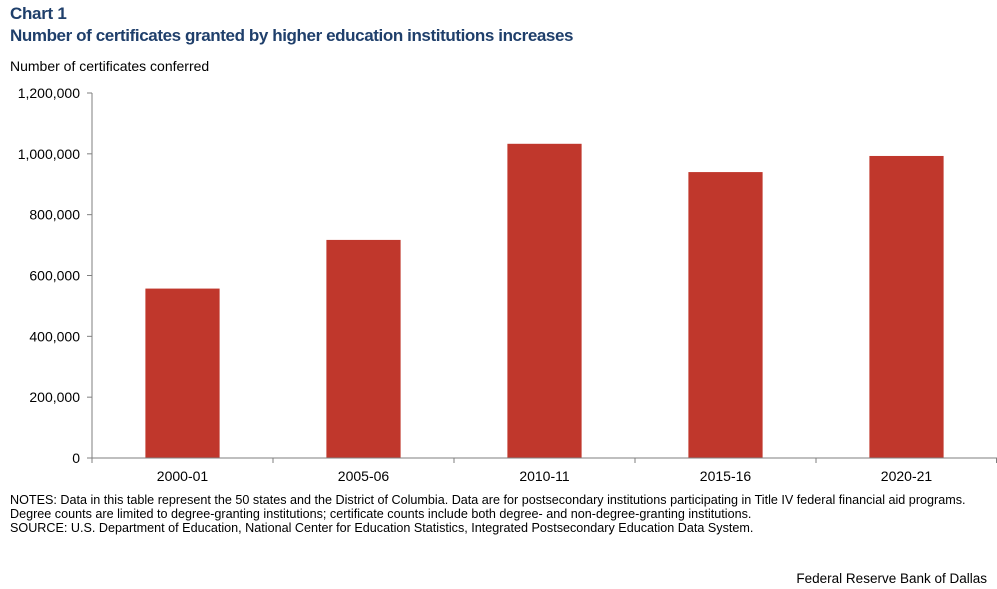 This screenshot has height=589, width=997. Describe the element at coordinates (183, 476) in the screenshot. I see `x-tick-label: 2000-01` at that location.